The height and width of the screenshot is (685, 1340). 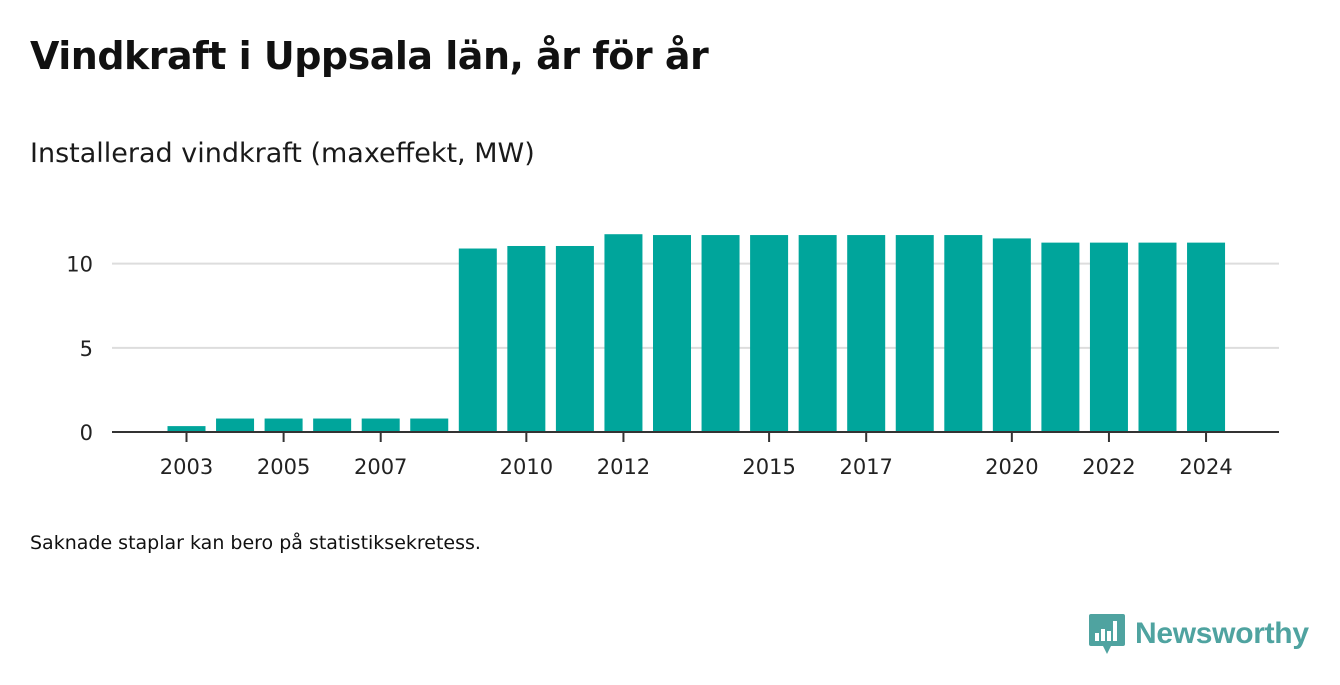 What do you see at coordinates (282, 153) in the screenshot?
I see `chart-subtitle: Installerad vindkraft (maxeffekt, MW)` at bounding box center [282, 153].